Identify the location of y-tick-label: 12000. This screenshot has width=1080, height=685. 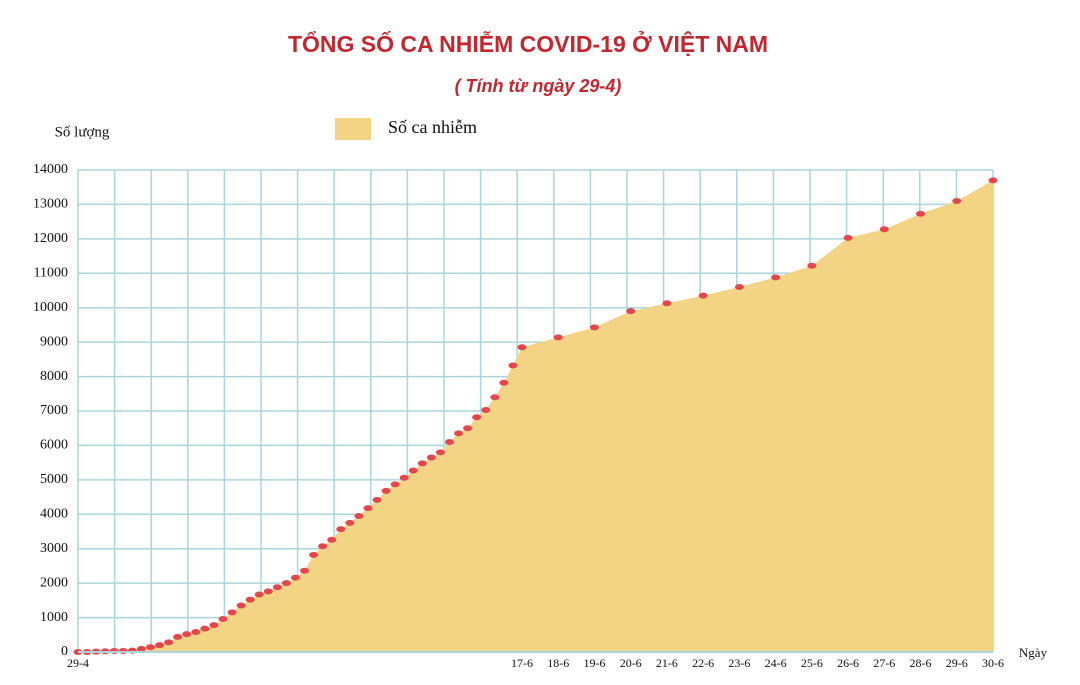
(50, 238).